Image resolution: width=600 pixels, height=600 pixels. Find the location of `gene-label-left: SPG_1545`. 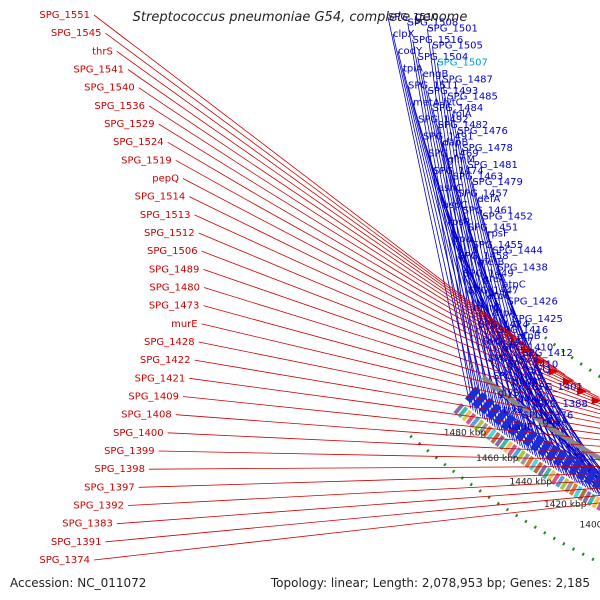

gene-label-left: SPG_1545 is located at coordinates (76, 33).